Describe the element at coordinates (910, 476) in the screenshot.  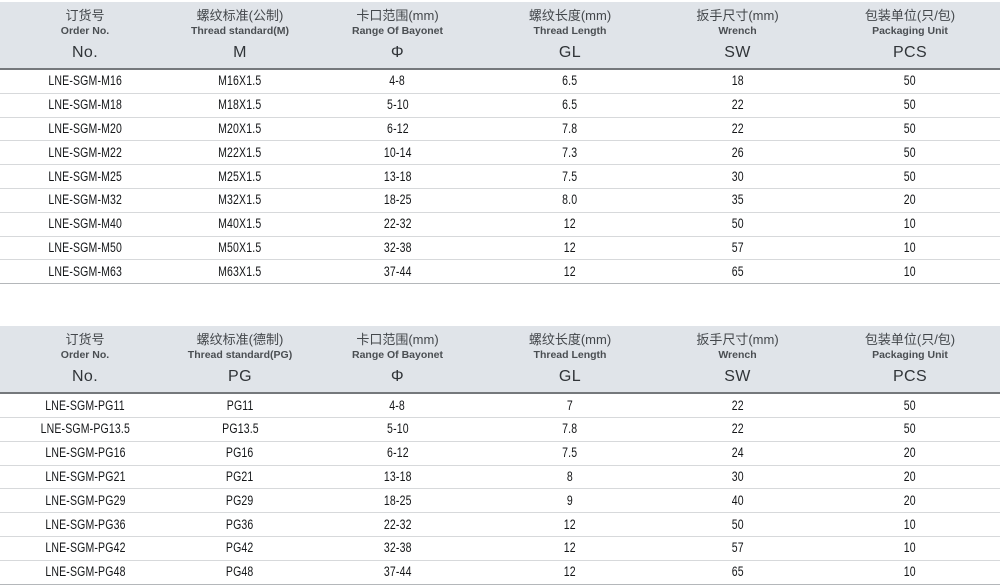
I see `cell-text: 20` at that location.